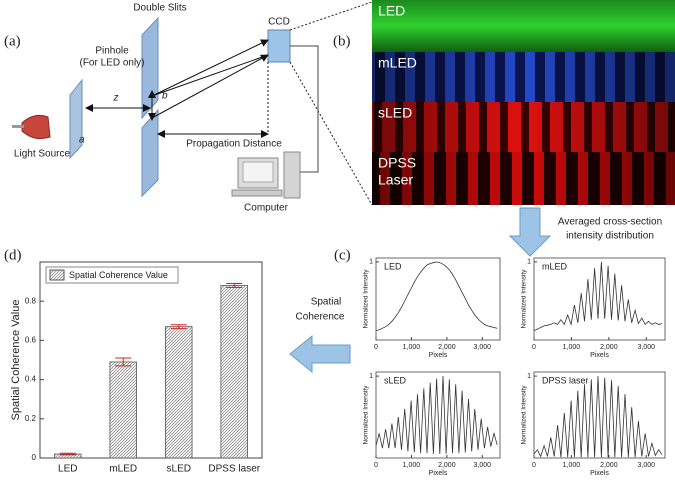 The image size is (675, 483). Describe the element at coordinates (395, 113) in the screenshot. I see `strip-label: sLED` at that location.